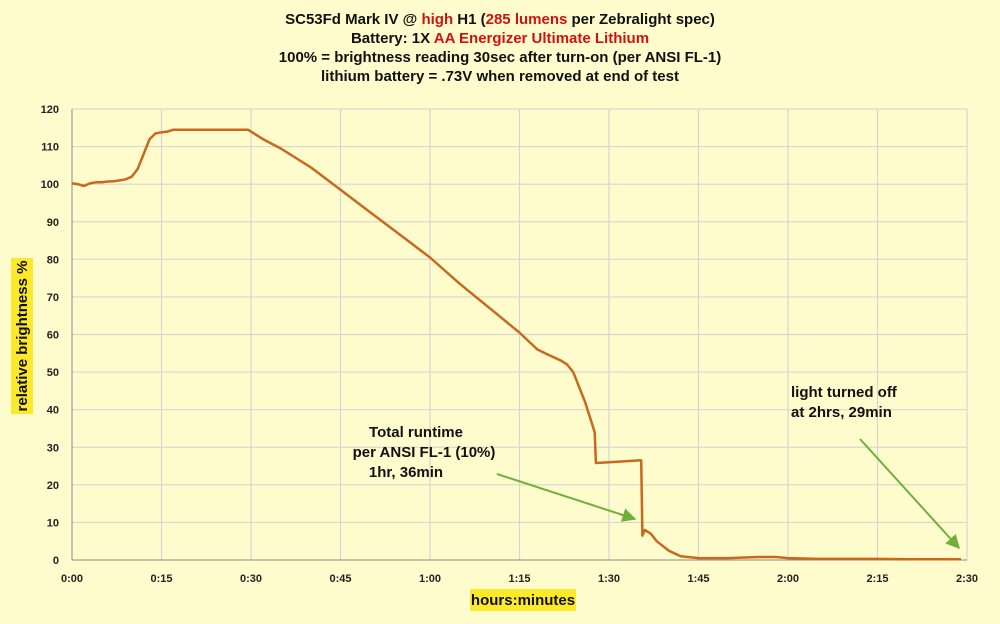 The image size is (1000, 624). What do you see at coordinates (72, 579) in the screenshot?
I see `x-tick-label: 0:00` at bounding box center [72, 579].